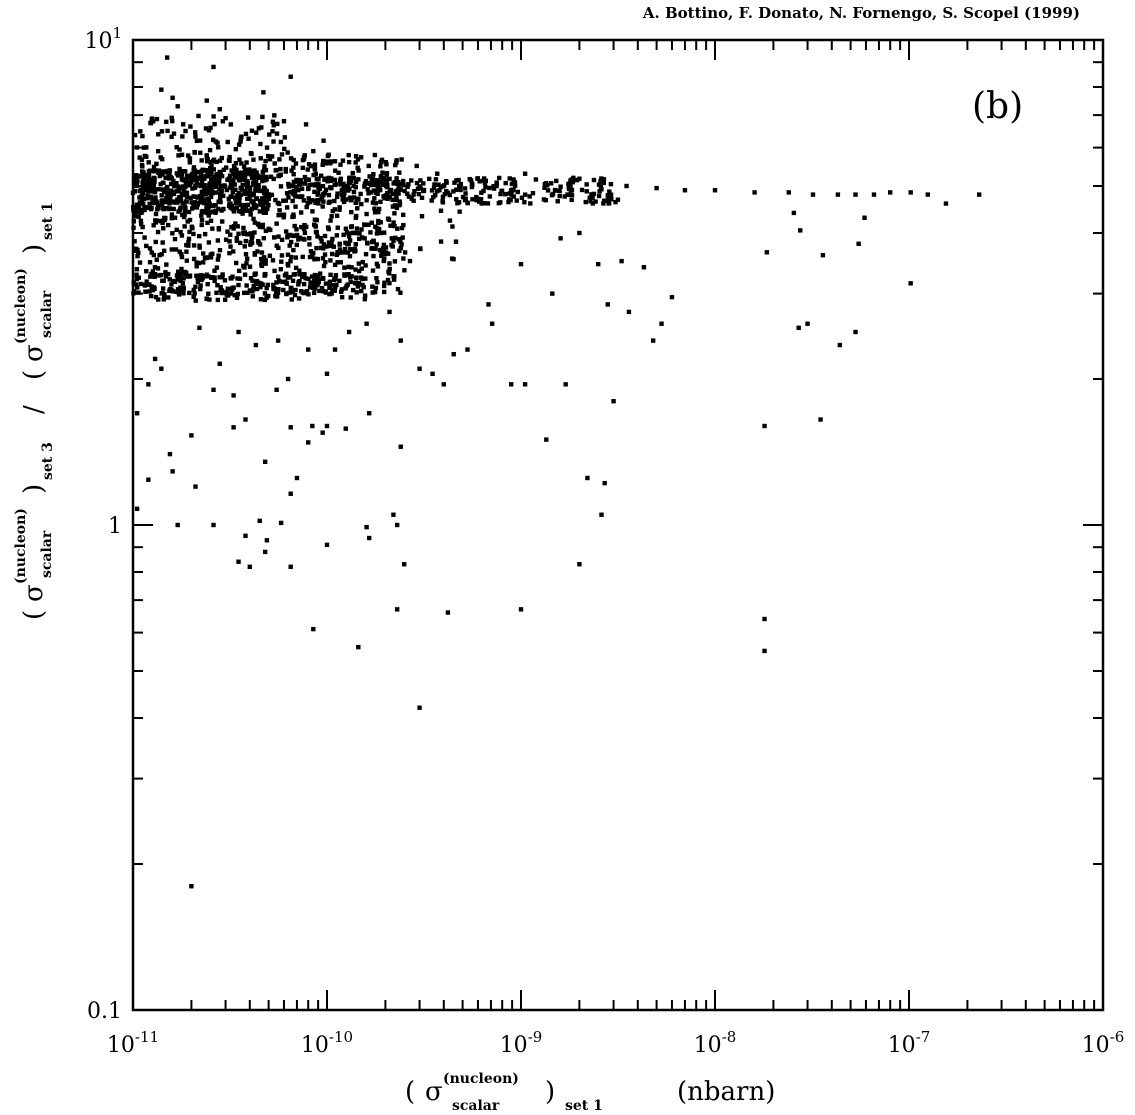 The image size is (1135, 1115). What do you see at coordinates (327, 1043) in the screenshot?
I see `x-tick-label: 10-10` at bounding box center [327, 1043].